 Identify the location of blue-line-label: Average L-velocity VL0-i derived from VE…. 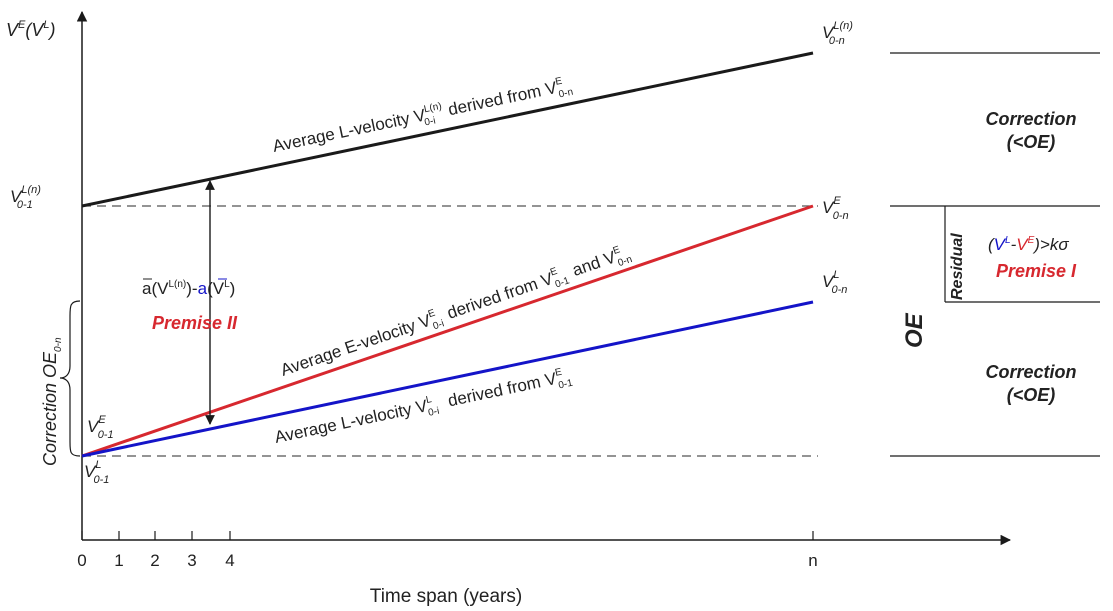
(424, 408).